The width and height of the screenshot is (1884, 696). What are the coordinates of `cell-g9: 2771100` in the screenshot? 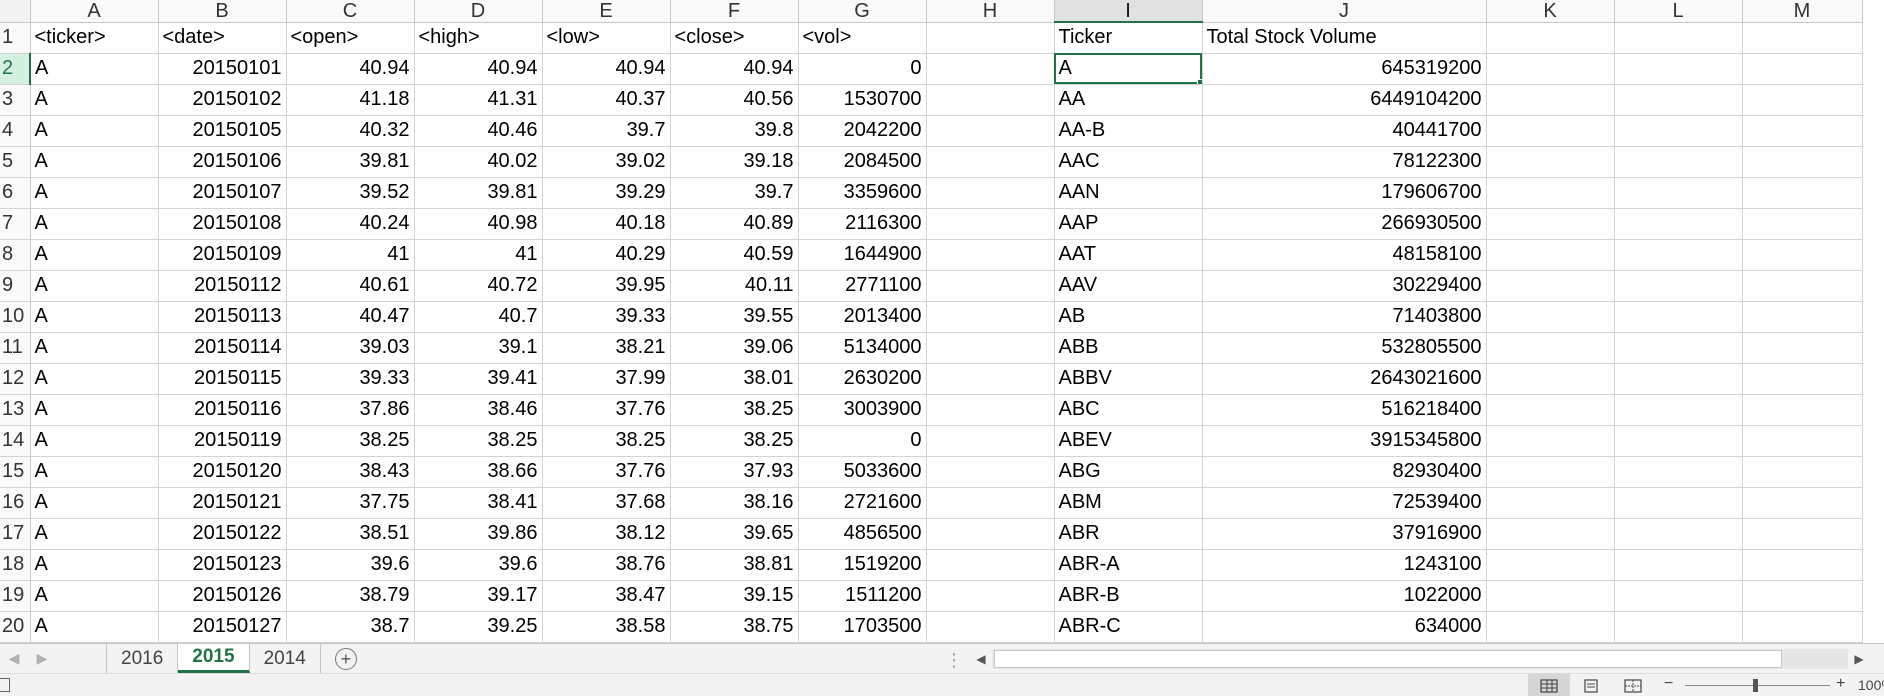 It's located at (862, 286).